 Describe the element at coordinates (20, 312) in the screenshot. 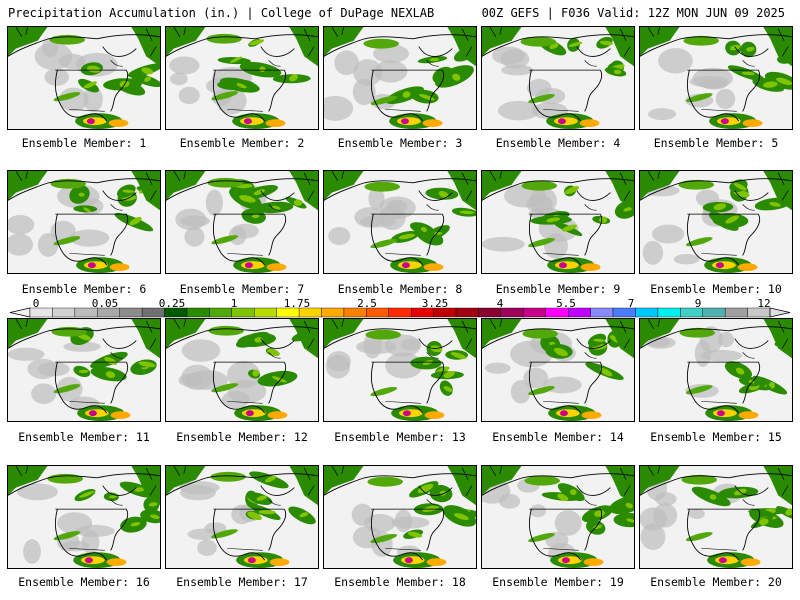

I see `colorbar-left-arrow` at that location.